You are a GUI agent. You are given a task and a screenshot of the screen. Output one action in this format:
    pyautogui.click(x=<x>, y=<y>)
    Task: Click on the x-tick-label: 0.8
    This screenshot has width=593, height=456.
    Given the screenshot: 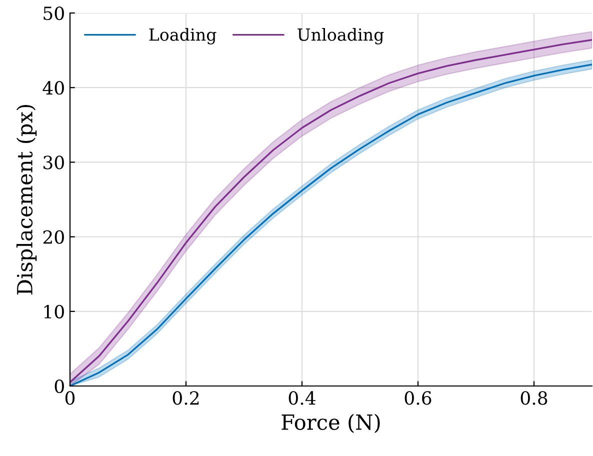 What is the action you would take?
    pyautogui.click(x=534, y=398)
    